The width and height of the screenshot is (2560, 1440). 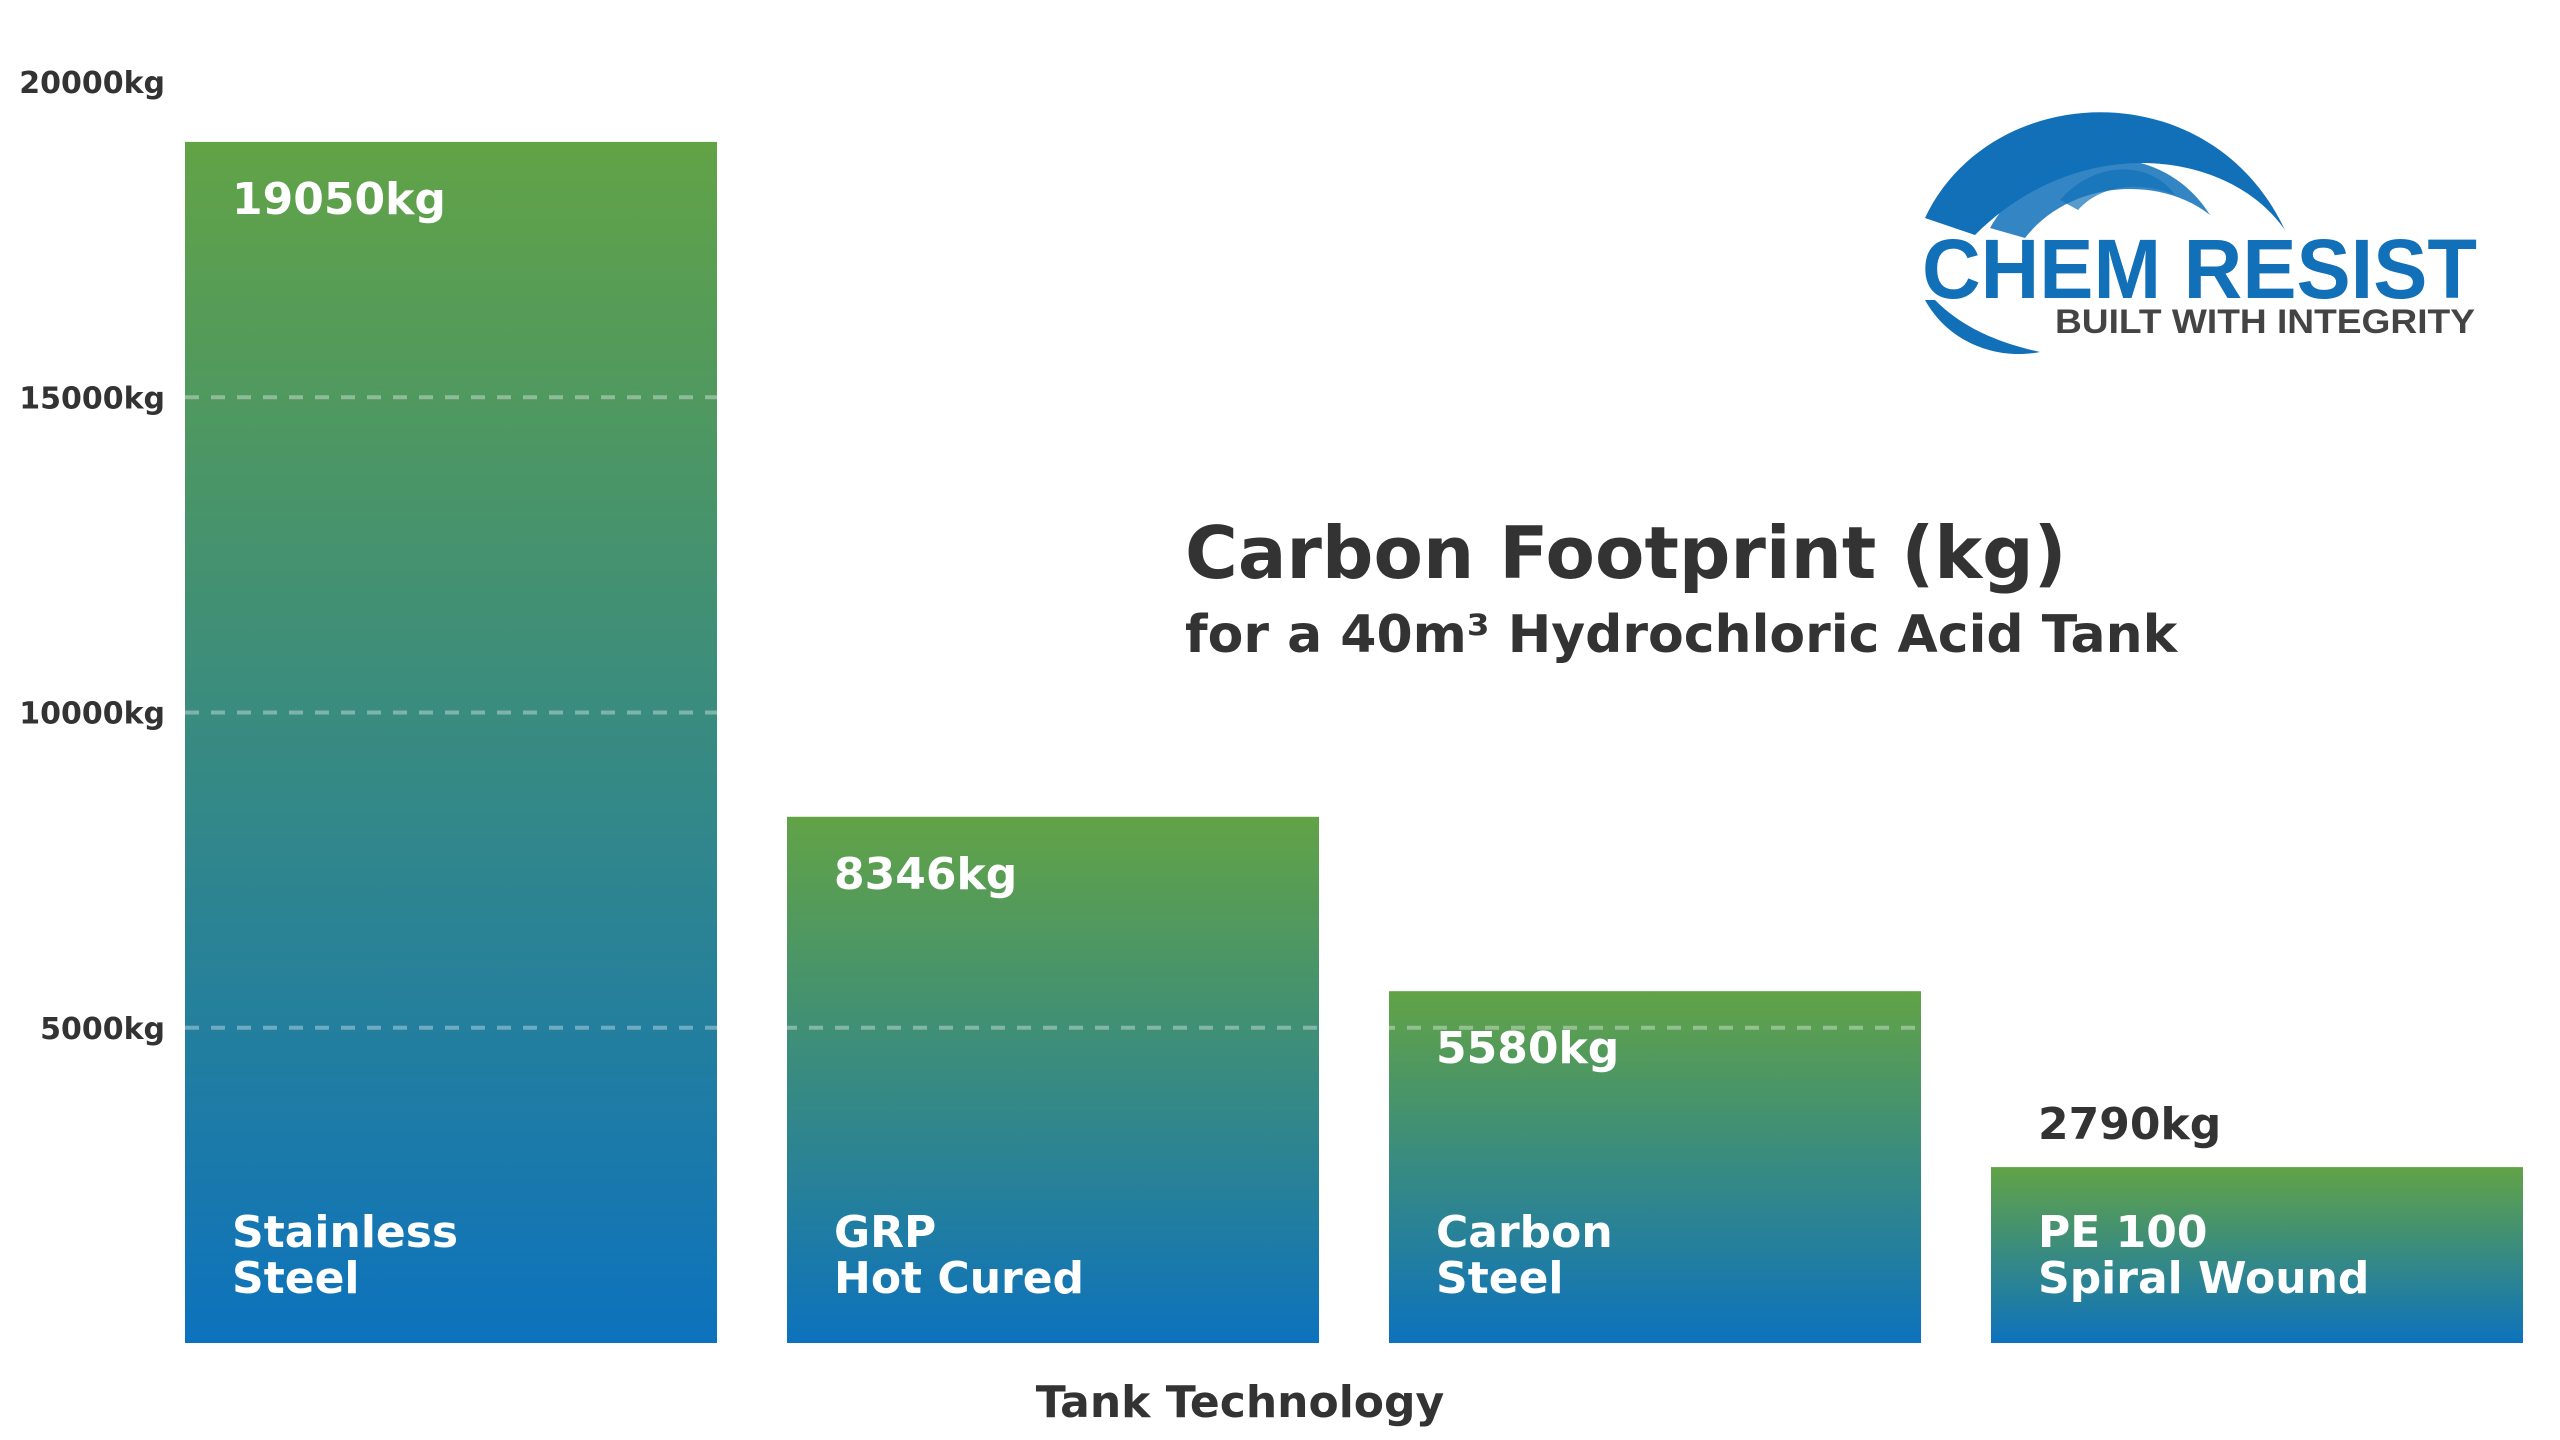 What do you see at coordinates (2122, 1232) in the screenshot?
I see `category-label: PE 100` at bounding box center [2122, 1232].